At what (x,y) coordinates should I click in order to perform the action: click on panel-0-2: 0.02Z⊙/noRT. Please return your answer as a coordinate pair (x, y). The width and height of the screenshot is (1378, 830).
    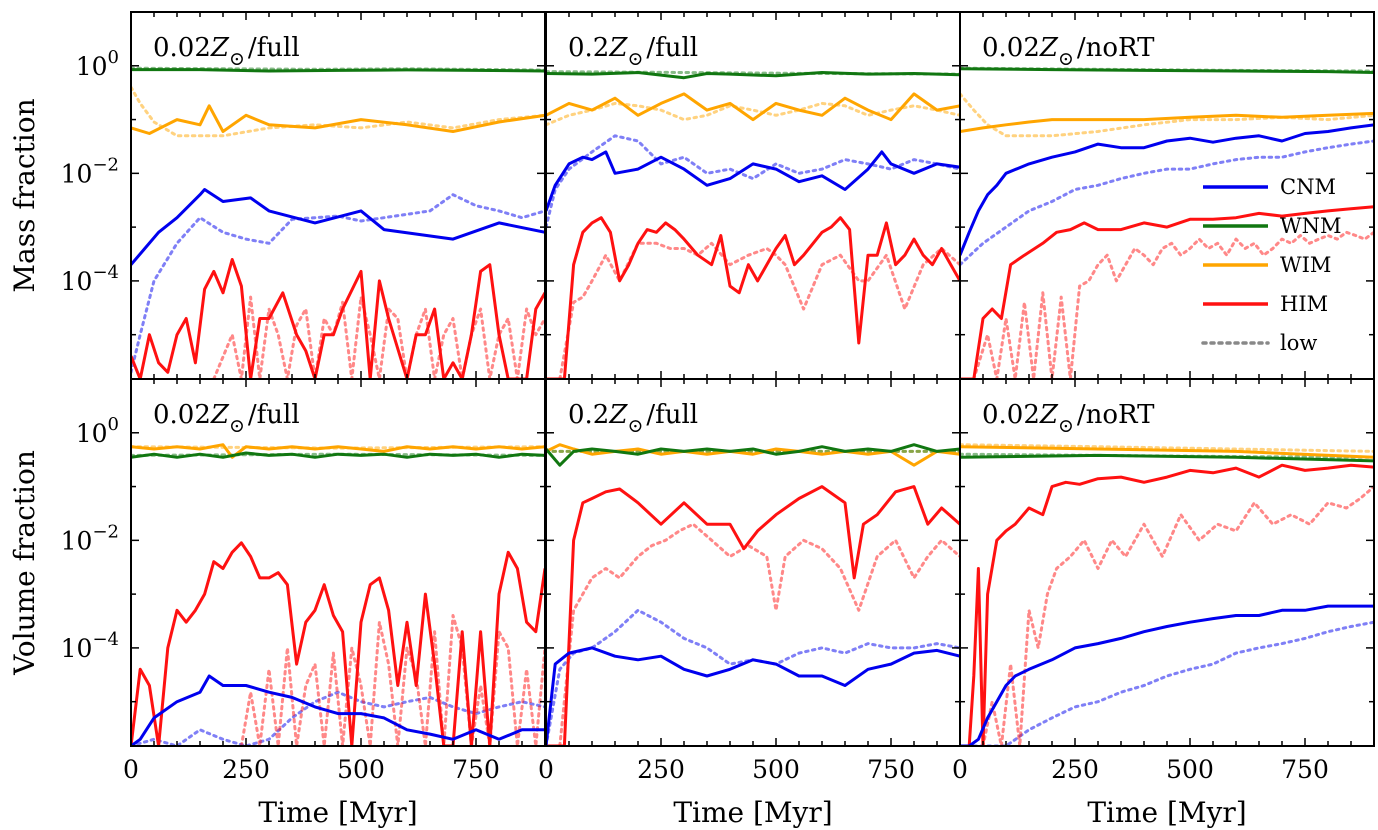
    Looking at the image, I should click on (1167, 195).